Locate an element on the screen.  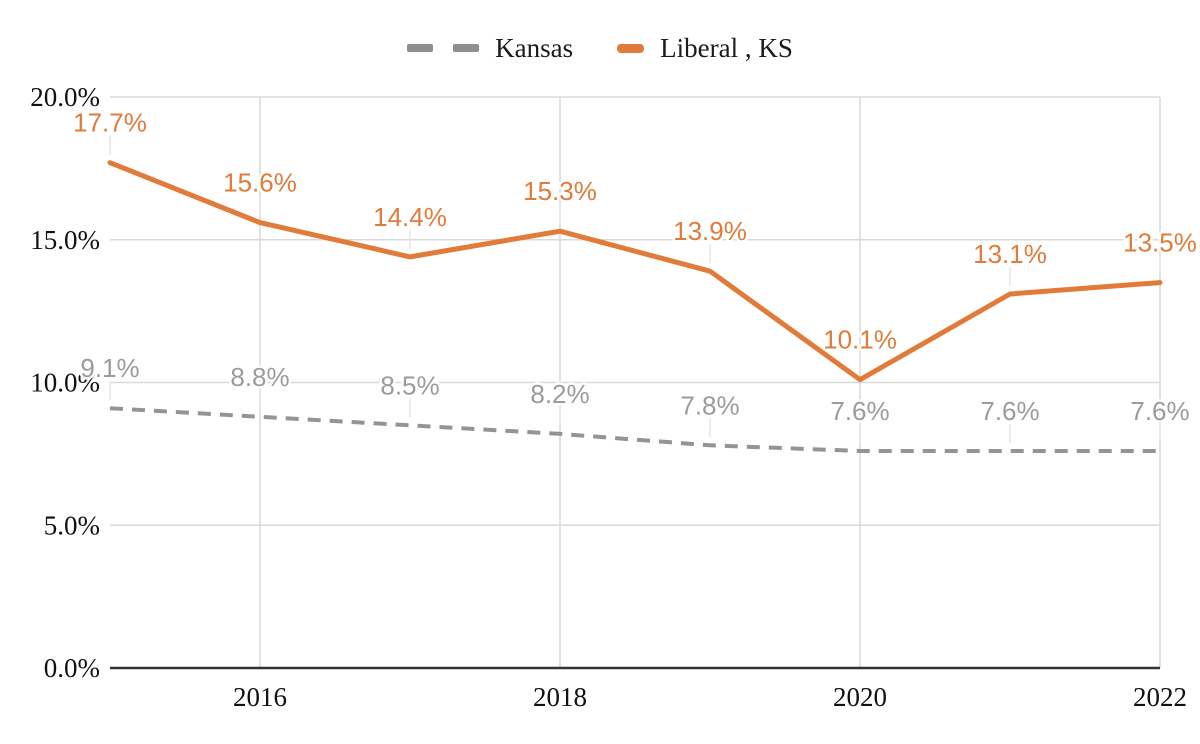
data-point-label: 14.4% is located at coordinates (410, 217).